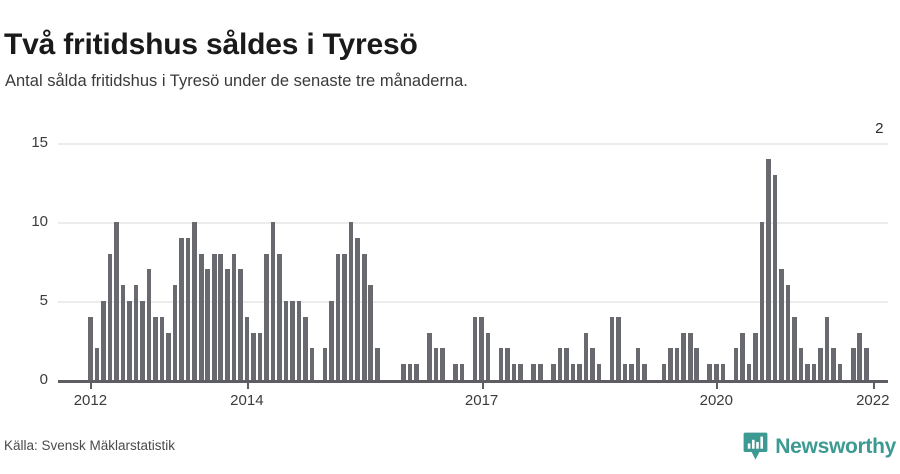 Image resolution: width=900 pixels, height=474 pixels. What do you see at coordinates (90, 400) in the screenshot?
I see `x-axis-tick-label: 2012` at bounding box center [90, 400].